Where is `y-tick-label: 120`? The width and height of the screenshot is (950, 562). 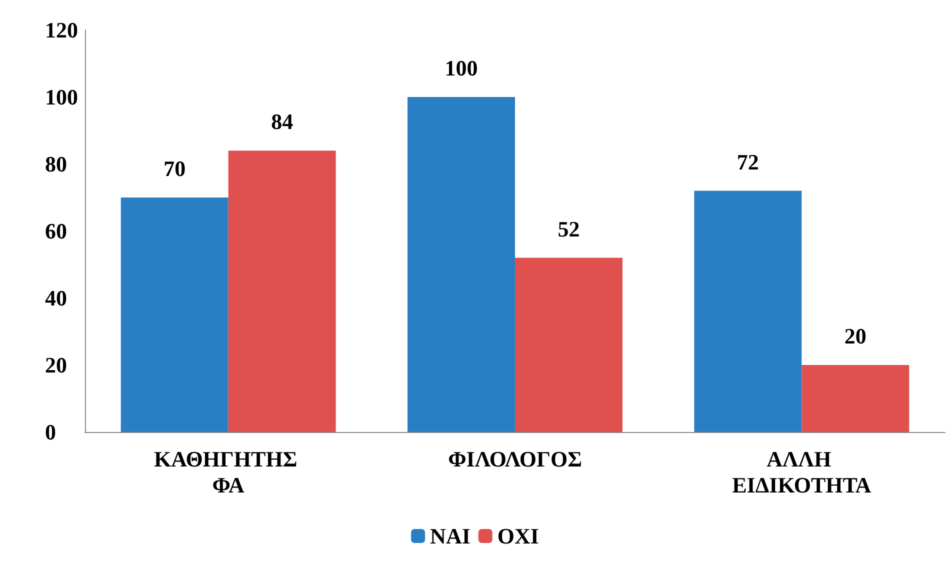
y-tick-label: 120 is located at coordinates (61, 30).